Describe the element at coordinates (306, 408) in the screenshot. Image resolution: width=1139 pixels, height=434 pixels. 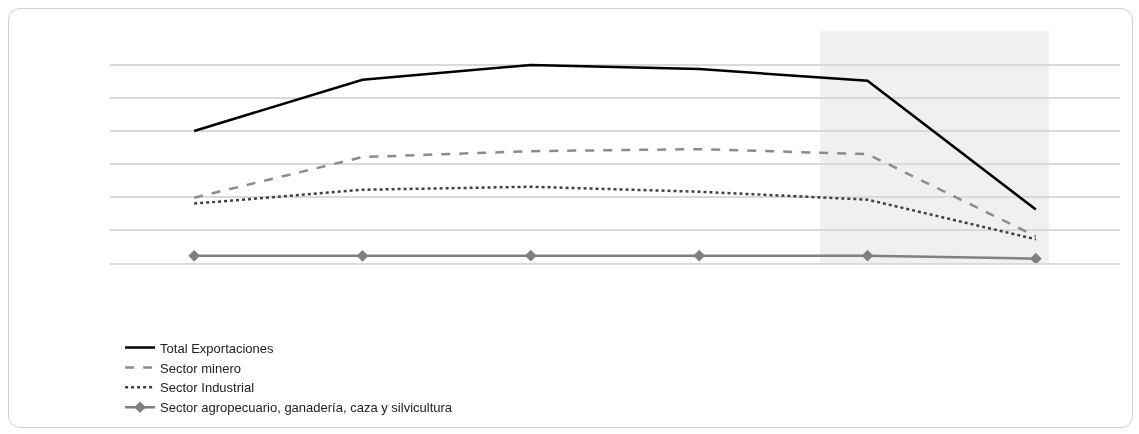
I see `legend-label: Sector agropecuario, ganadería, caza y silvicultura` at that location.